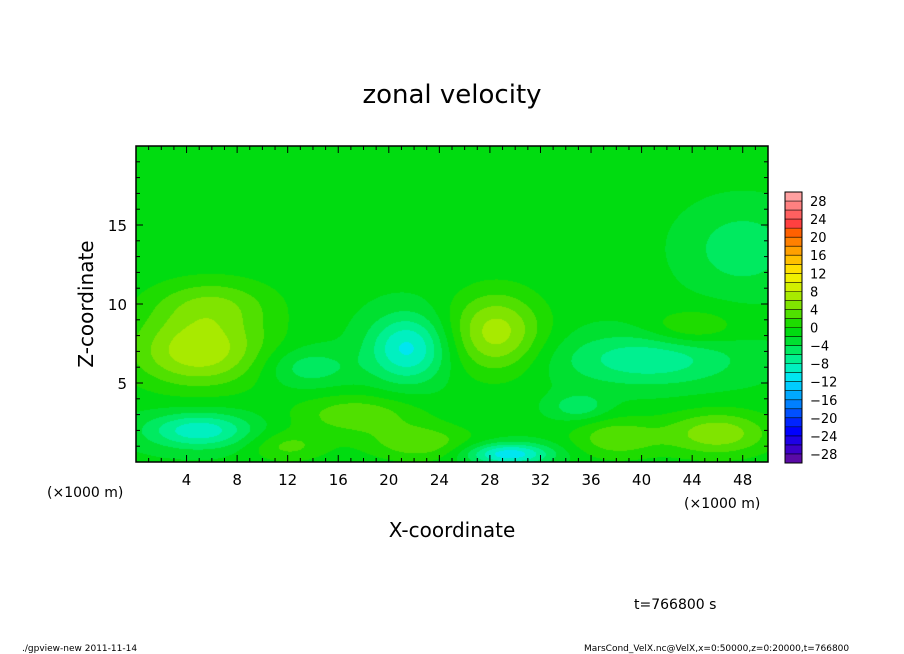 The height and width of the screenshot is (654, 904). I want to click on footer-left: ./gpview-new 2011-11-14, so click(79, 649).